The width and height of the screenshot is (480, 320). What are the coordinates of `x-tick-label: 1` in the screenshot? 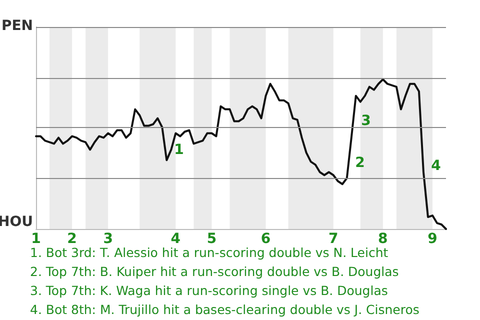 It's located at (36, 239).